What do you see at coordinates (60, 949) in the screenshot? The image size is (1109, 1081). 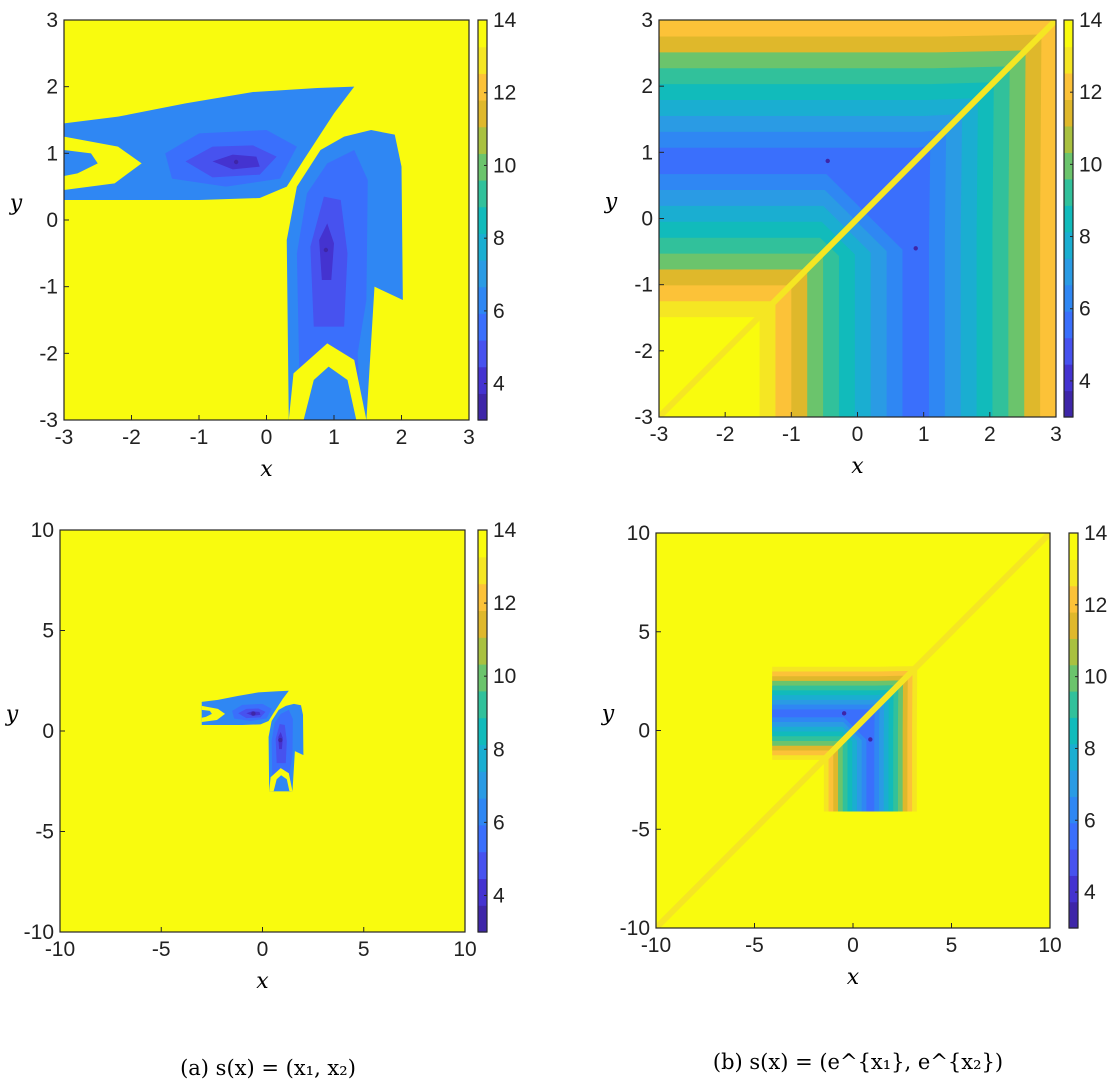 I see `x-tick-label: -10` at bounding box center [60, 949].